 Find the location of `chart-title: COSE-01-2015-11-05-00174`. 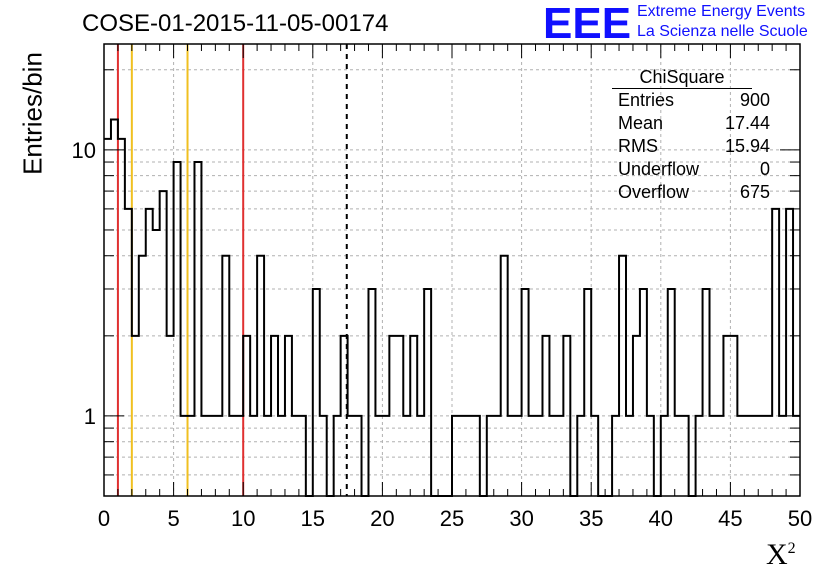

chart-title: COSE-01-2015-11-05-00174 is located at coordinates (235, 23).